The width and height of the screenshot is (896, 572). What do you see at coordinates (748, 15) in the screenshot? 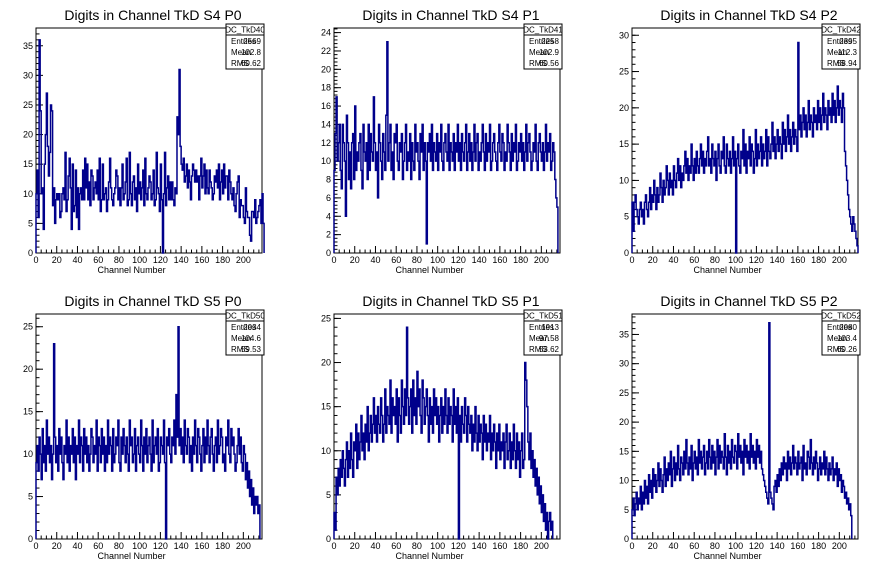
I see `chart-title: Digits in Channel TkD S4 P2` at bounding box center [748, 15].